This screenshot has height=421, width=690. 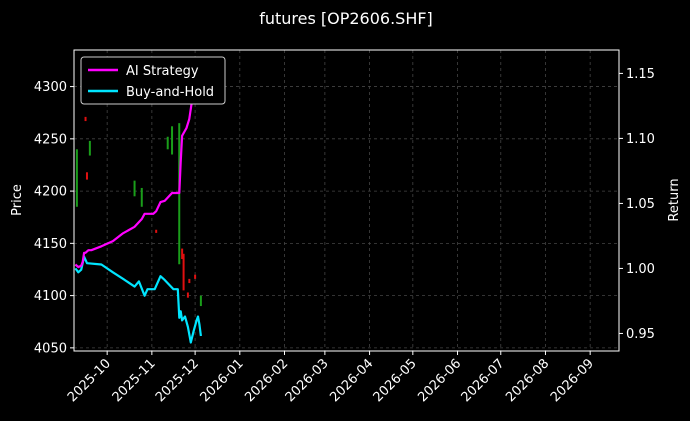 What do you see at coordinates (137, 164) in the screenshot?
I see `series-line-ai-strategy` at bounding box center [137, 164].